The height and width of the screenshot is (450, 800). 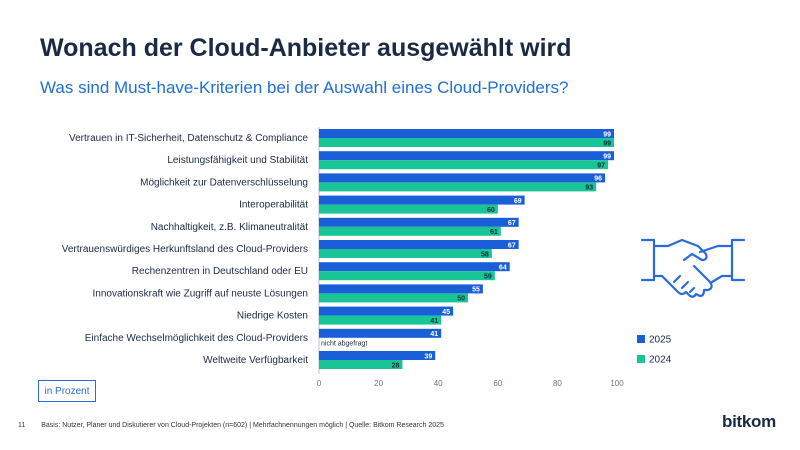 I want to click on data-label: 60, so click(x=491, y=210).